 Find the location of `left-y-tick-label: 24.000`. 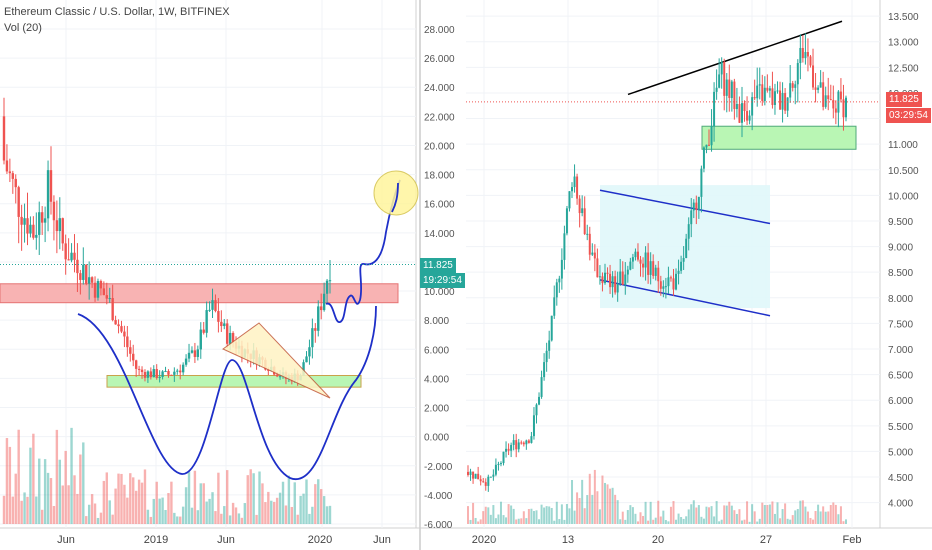

left-y-tick-label: 24.000 is located at coordinates (439, 88).